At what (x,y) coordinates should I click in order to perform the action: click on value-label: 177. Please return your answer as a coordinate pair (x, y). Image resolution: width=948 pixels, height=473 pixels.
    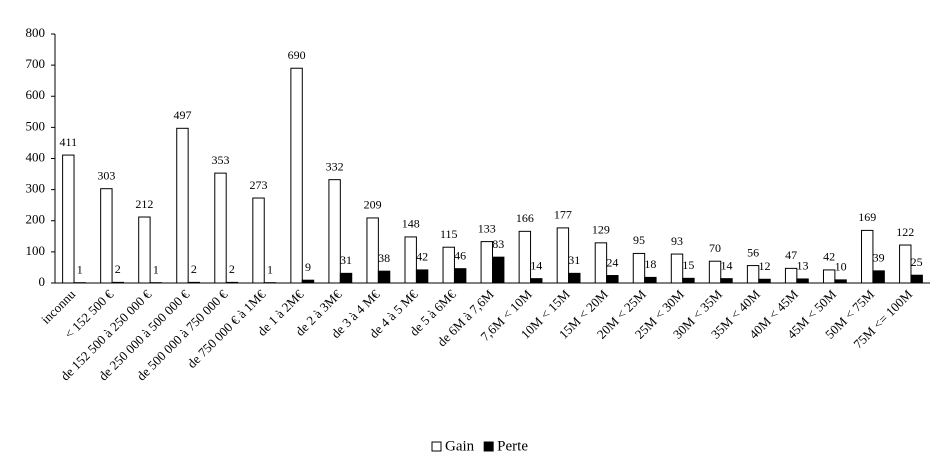
    Looking at the image, I should click on (563, 215).